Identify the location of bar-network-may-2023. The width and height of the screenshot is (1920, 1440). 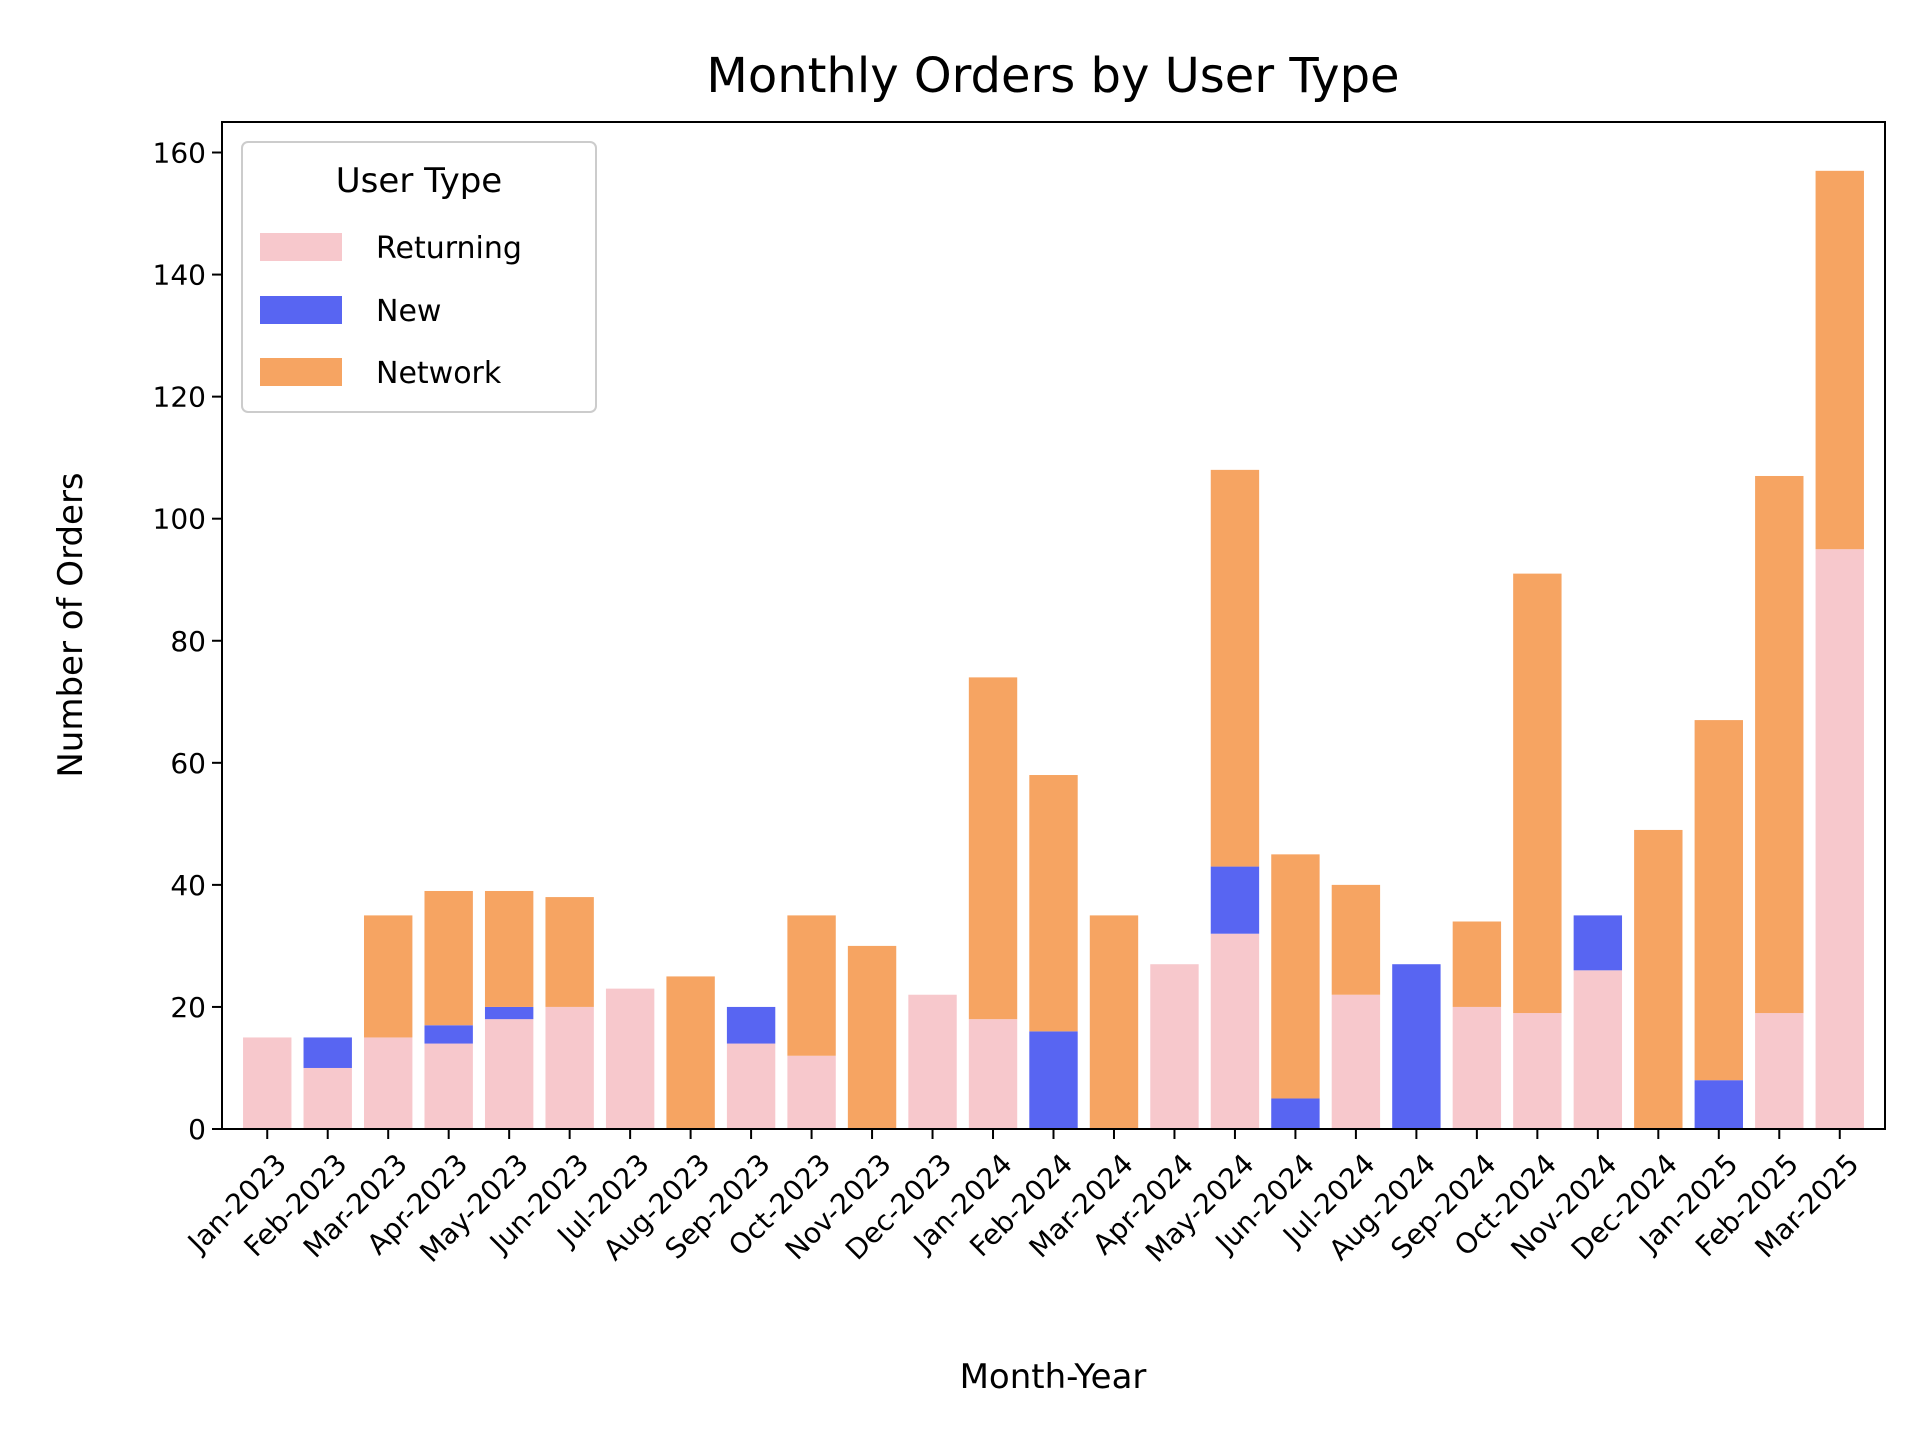
(509, 948).